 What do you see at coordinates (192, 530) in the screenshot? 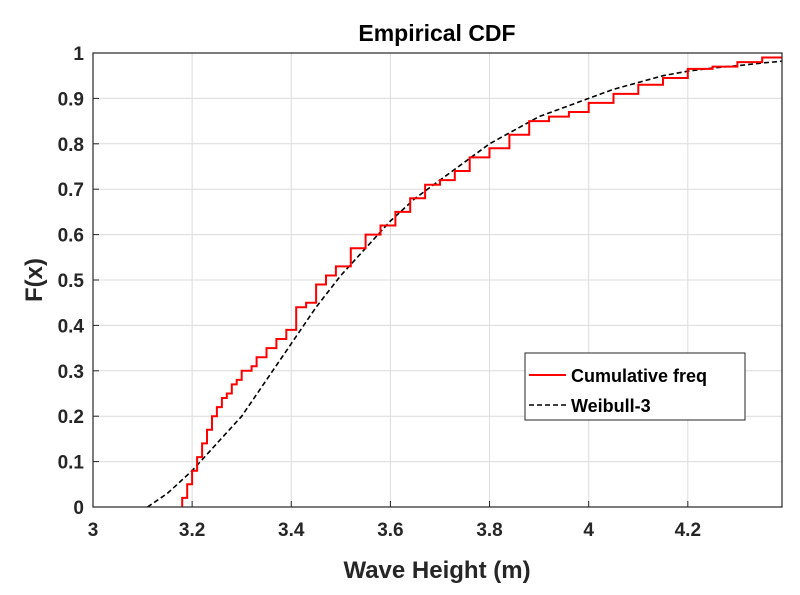
I see `x-tick-label: 3.2` at bounding box center [192, 530].